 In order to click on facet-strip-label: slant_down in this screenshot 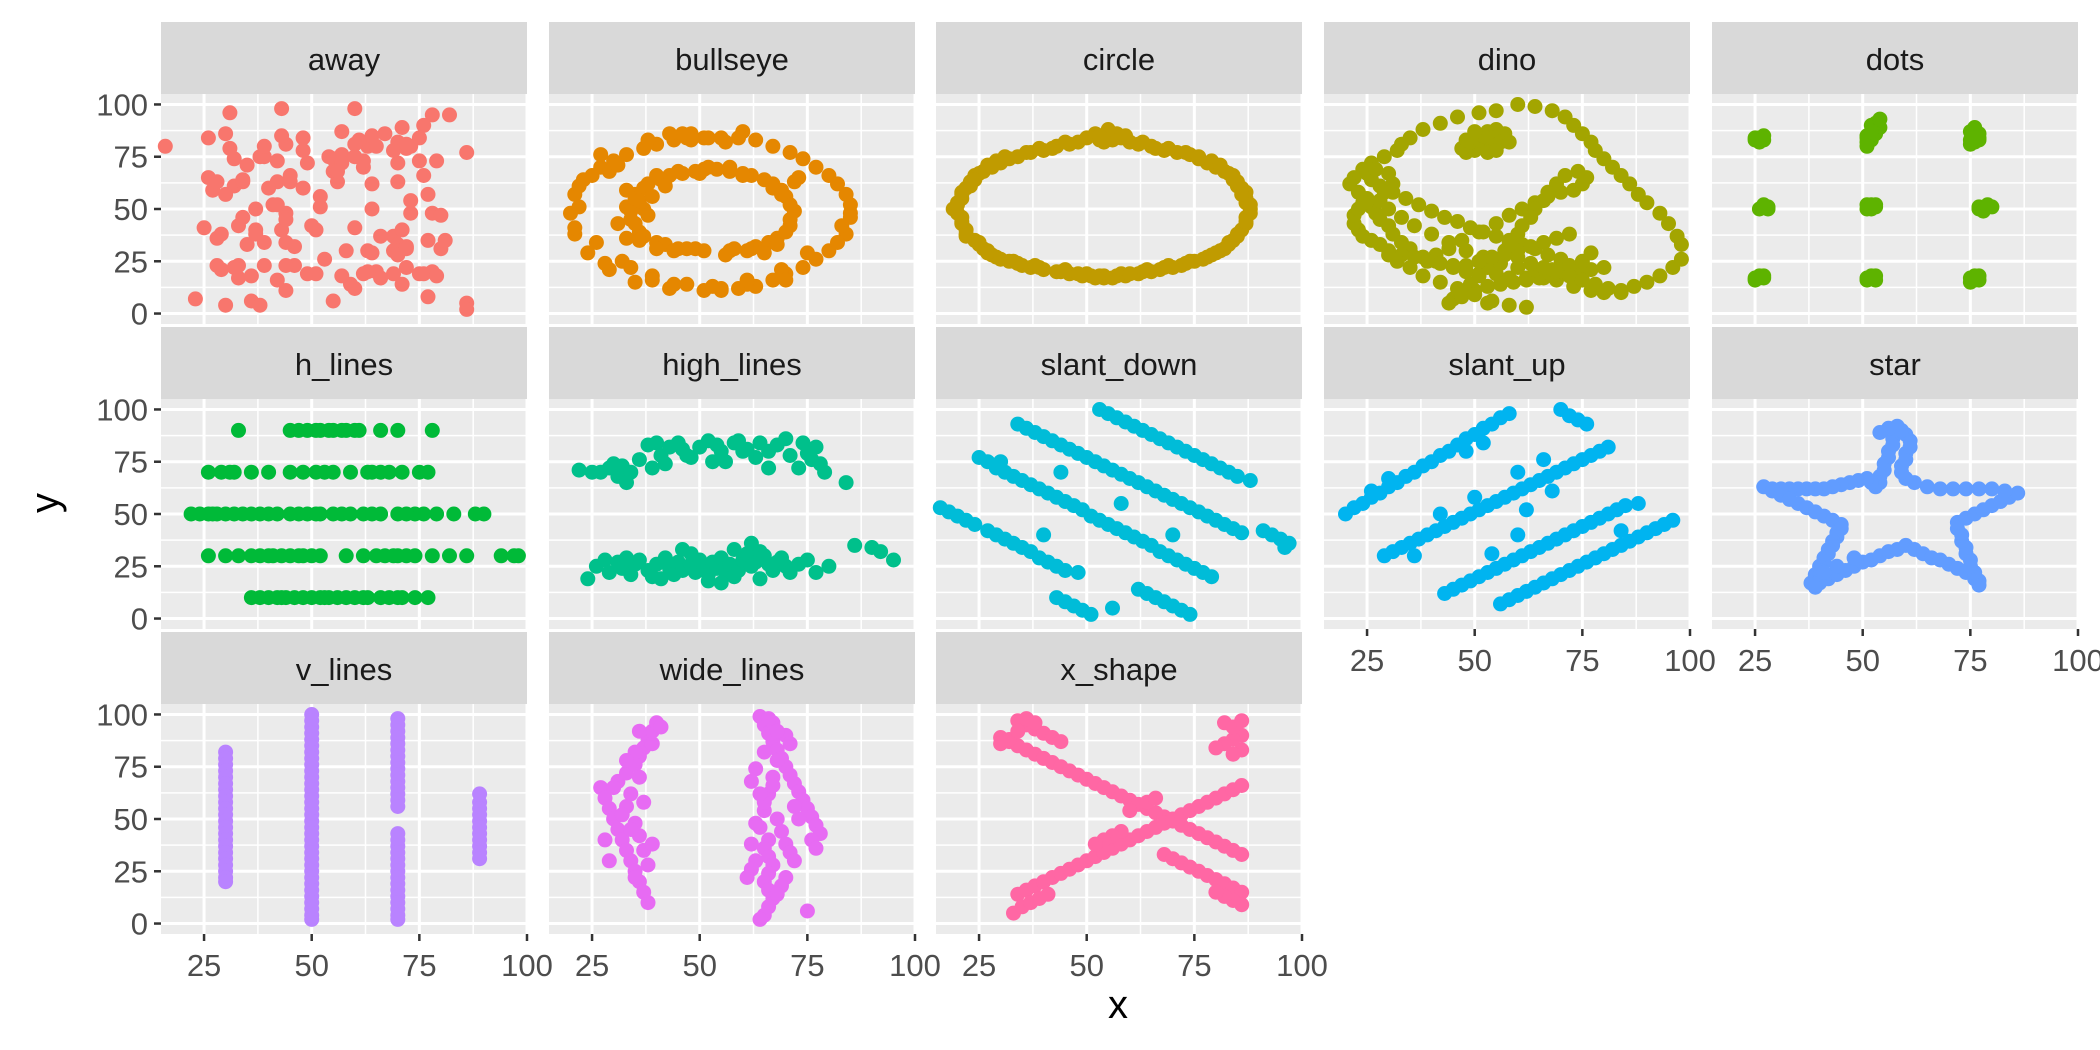, I will do `click(1119, 364)`.